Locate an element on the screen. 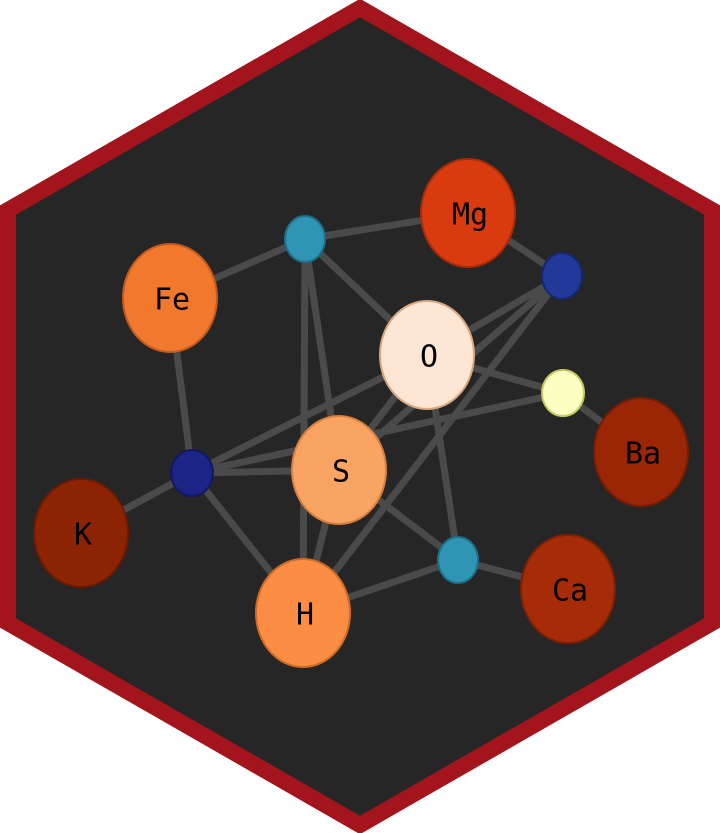 The image size is (720, 833). node-mg-circle is located at coordinates (468, 213).